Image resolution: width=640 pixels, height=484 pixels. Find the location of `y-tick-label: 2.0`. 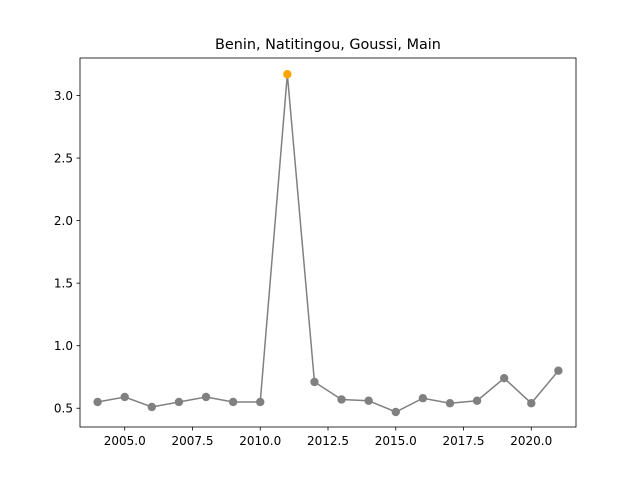

y-tick-label: 2.0 is located at coordinates (63, 221).